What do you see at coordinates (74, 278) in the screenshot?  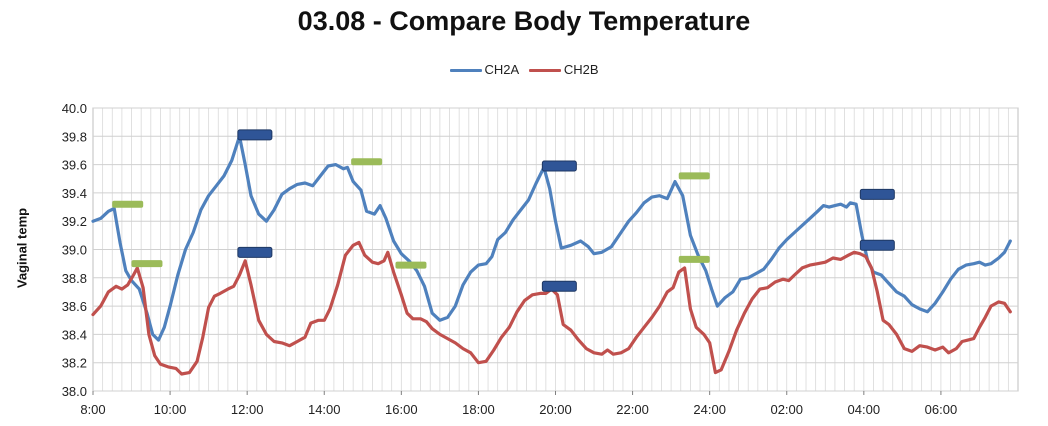 I see `y-tick-label: 38.8` at bounding box center [74, 278].